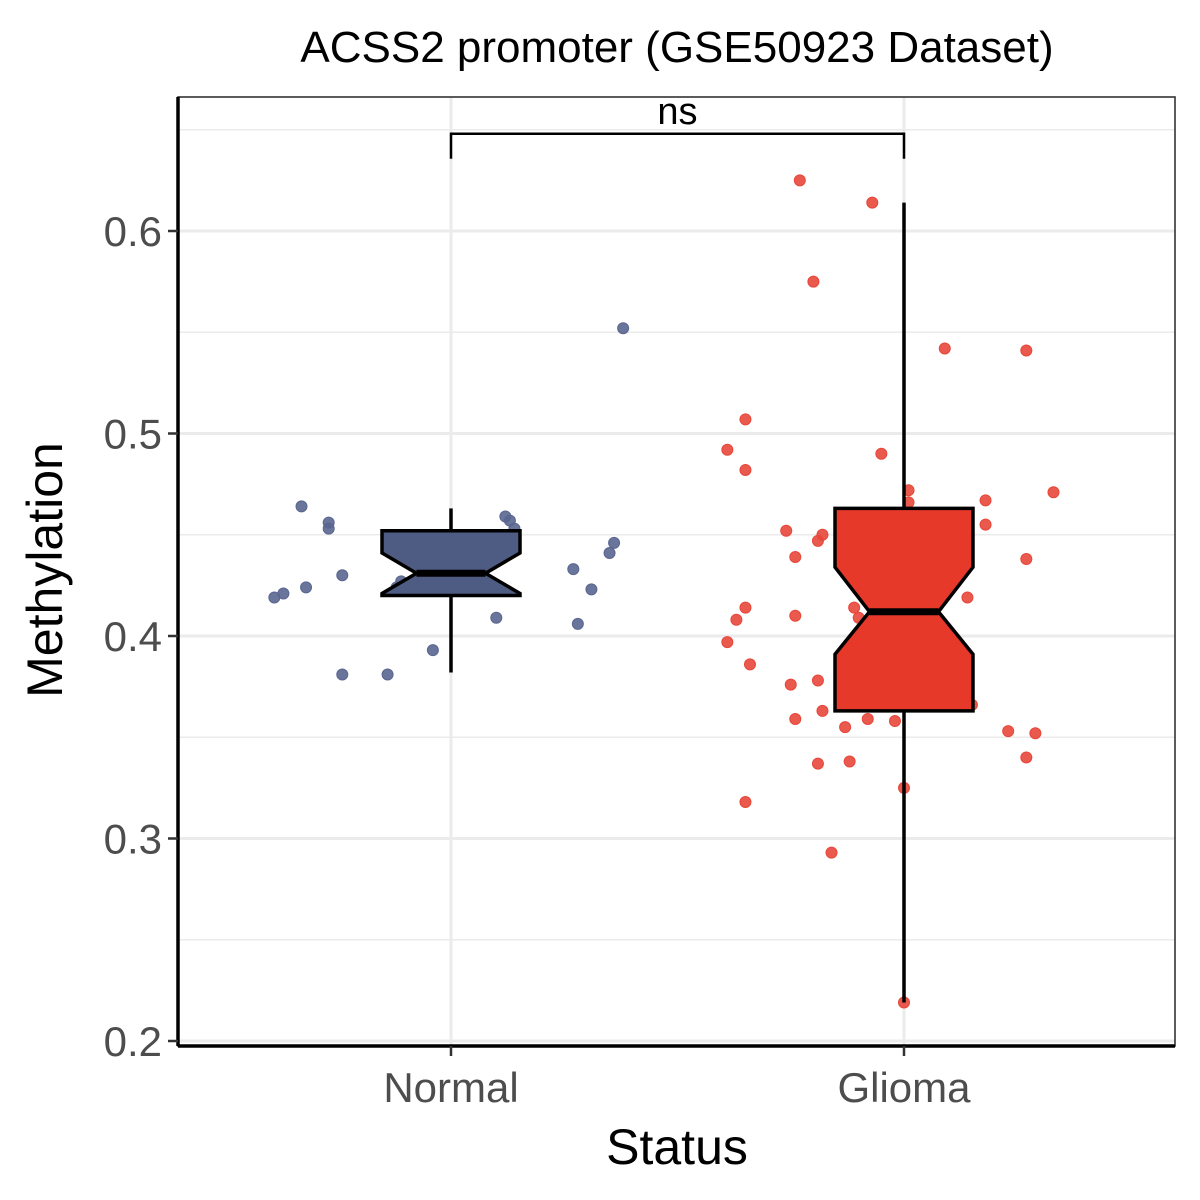 This screenshot has height=1200, width=1200. I want to click on bracket-line, so click(677, 145).